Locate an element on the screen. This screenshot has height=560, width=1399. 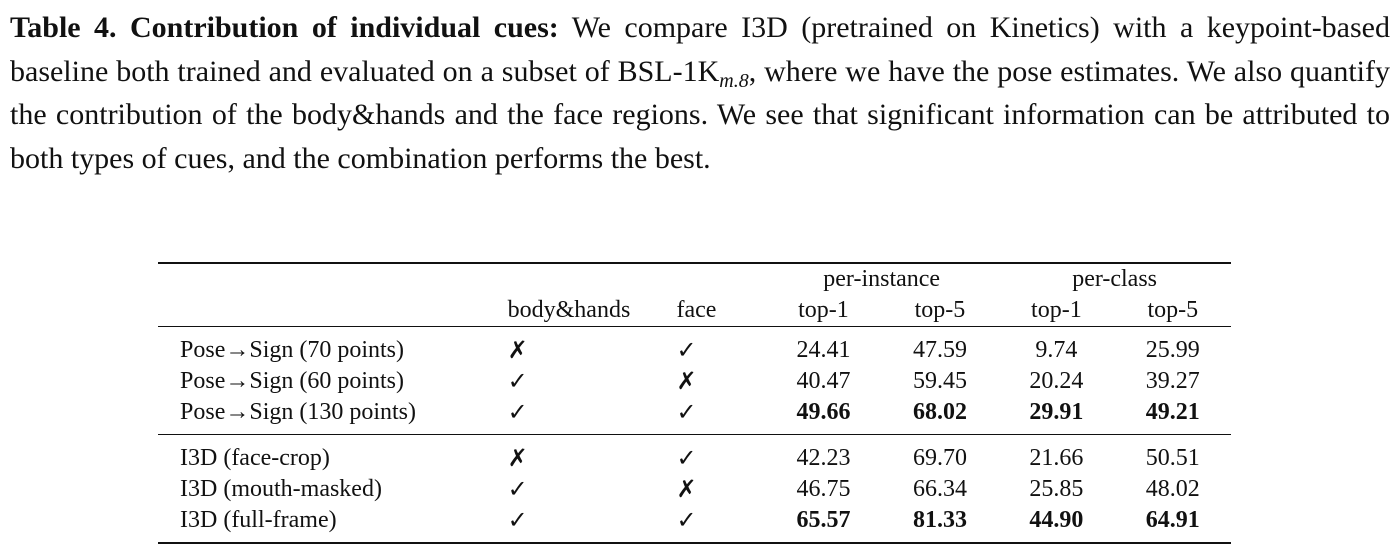
caption-subscript: m.8 is located at coordinates (734, 80).